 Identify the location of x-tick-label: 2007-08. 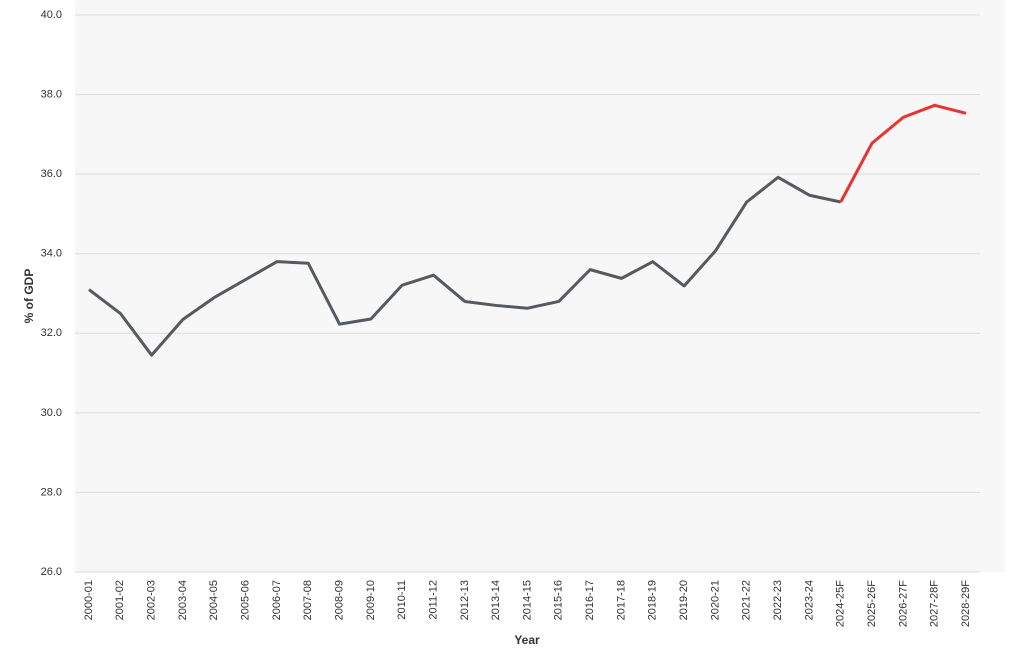
(308, 600).